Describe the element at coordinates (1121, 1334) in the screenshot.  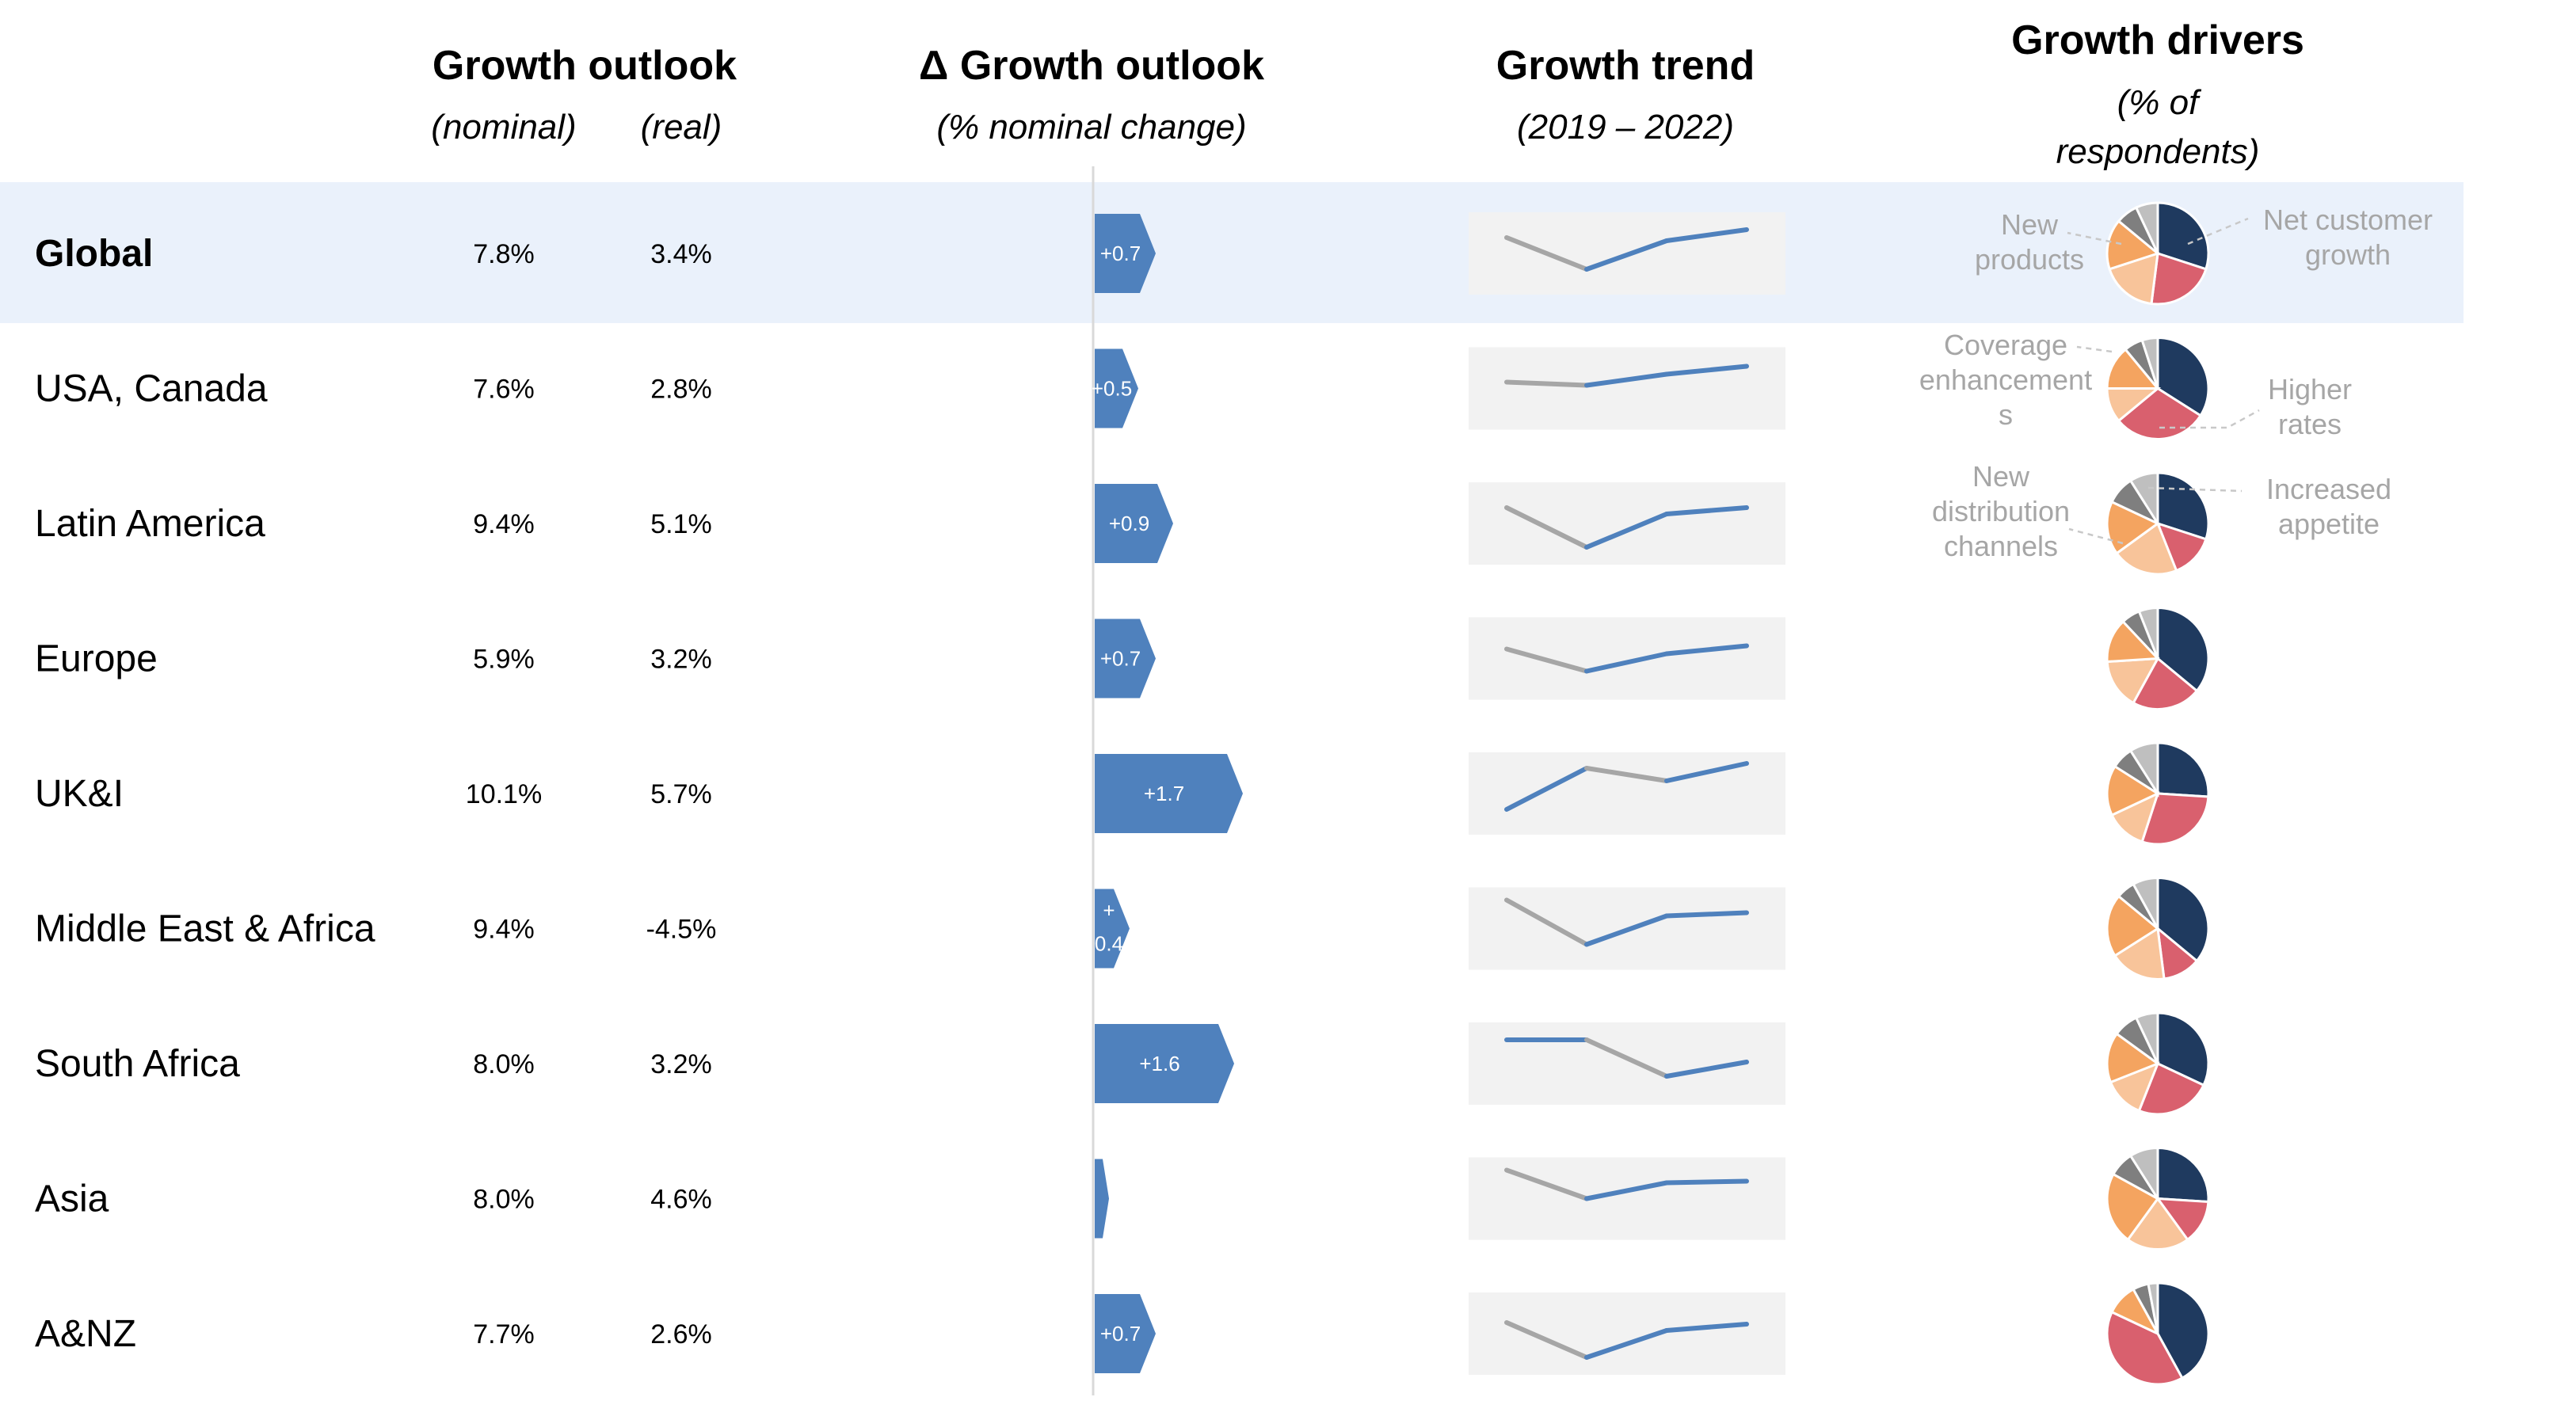
I see `delta-label-a-nz: +0.7` at that location.